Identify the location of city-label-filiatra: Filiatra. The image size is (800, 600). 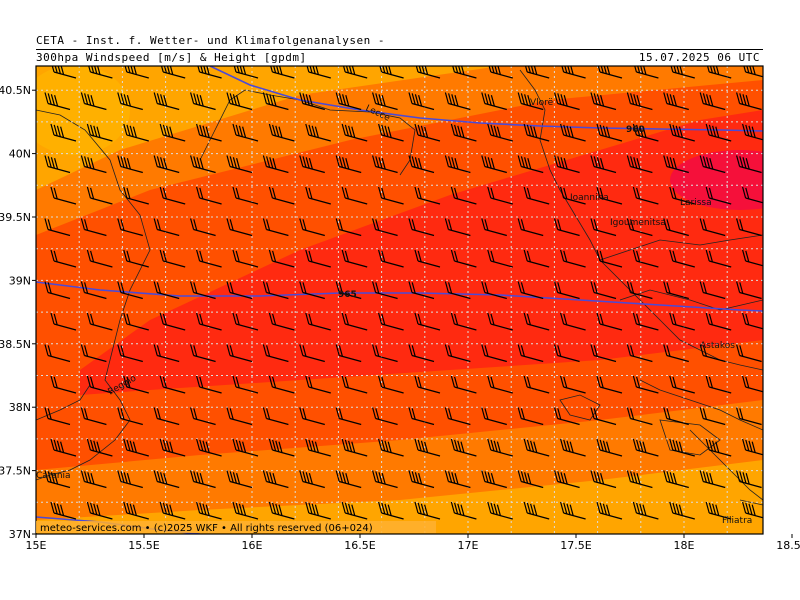
(737, 521).